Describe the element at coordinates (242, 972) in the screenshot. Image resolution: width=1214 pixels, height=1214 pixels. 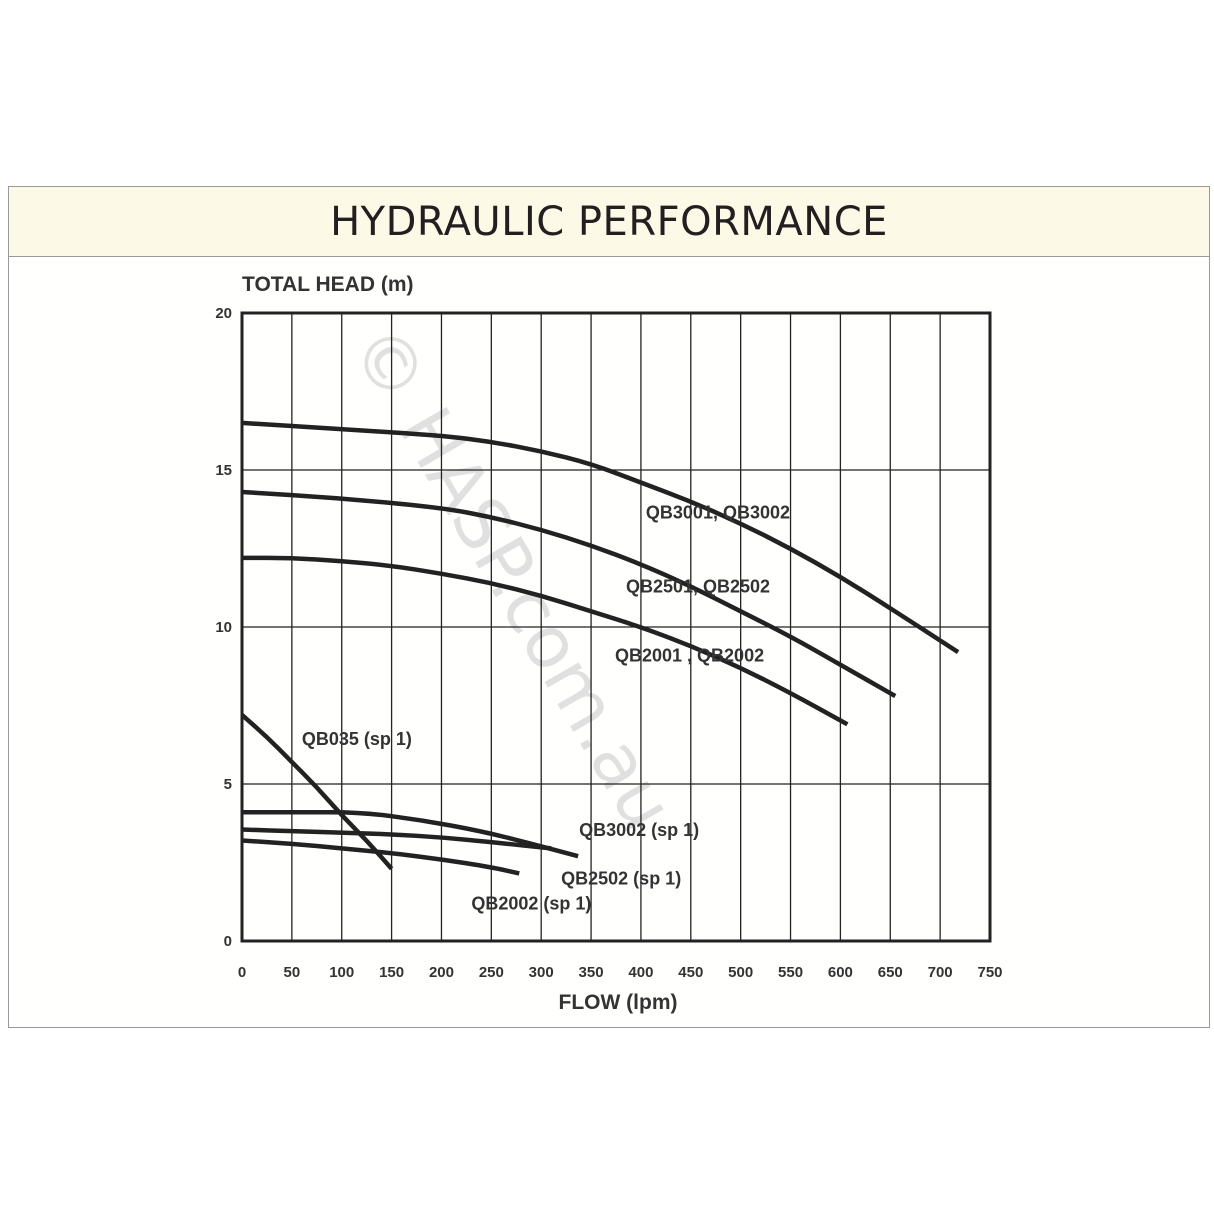
I see `x-tick-label: 0` at that location.